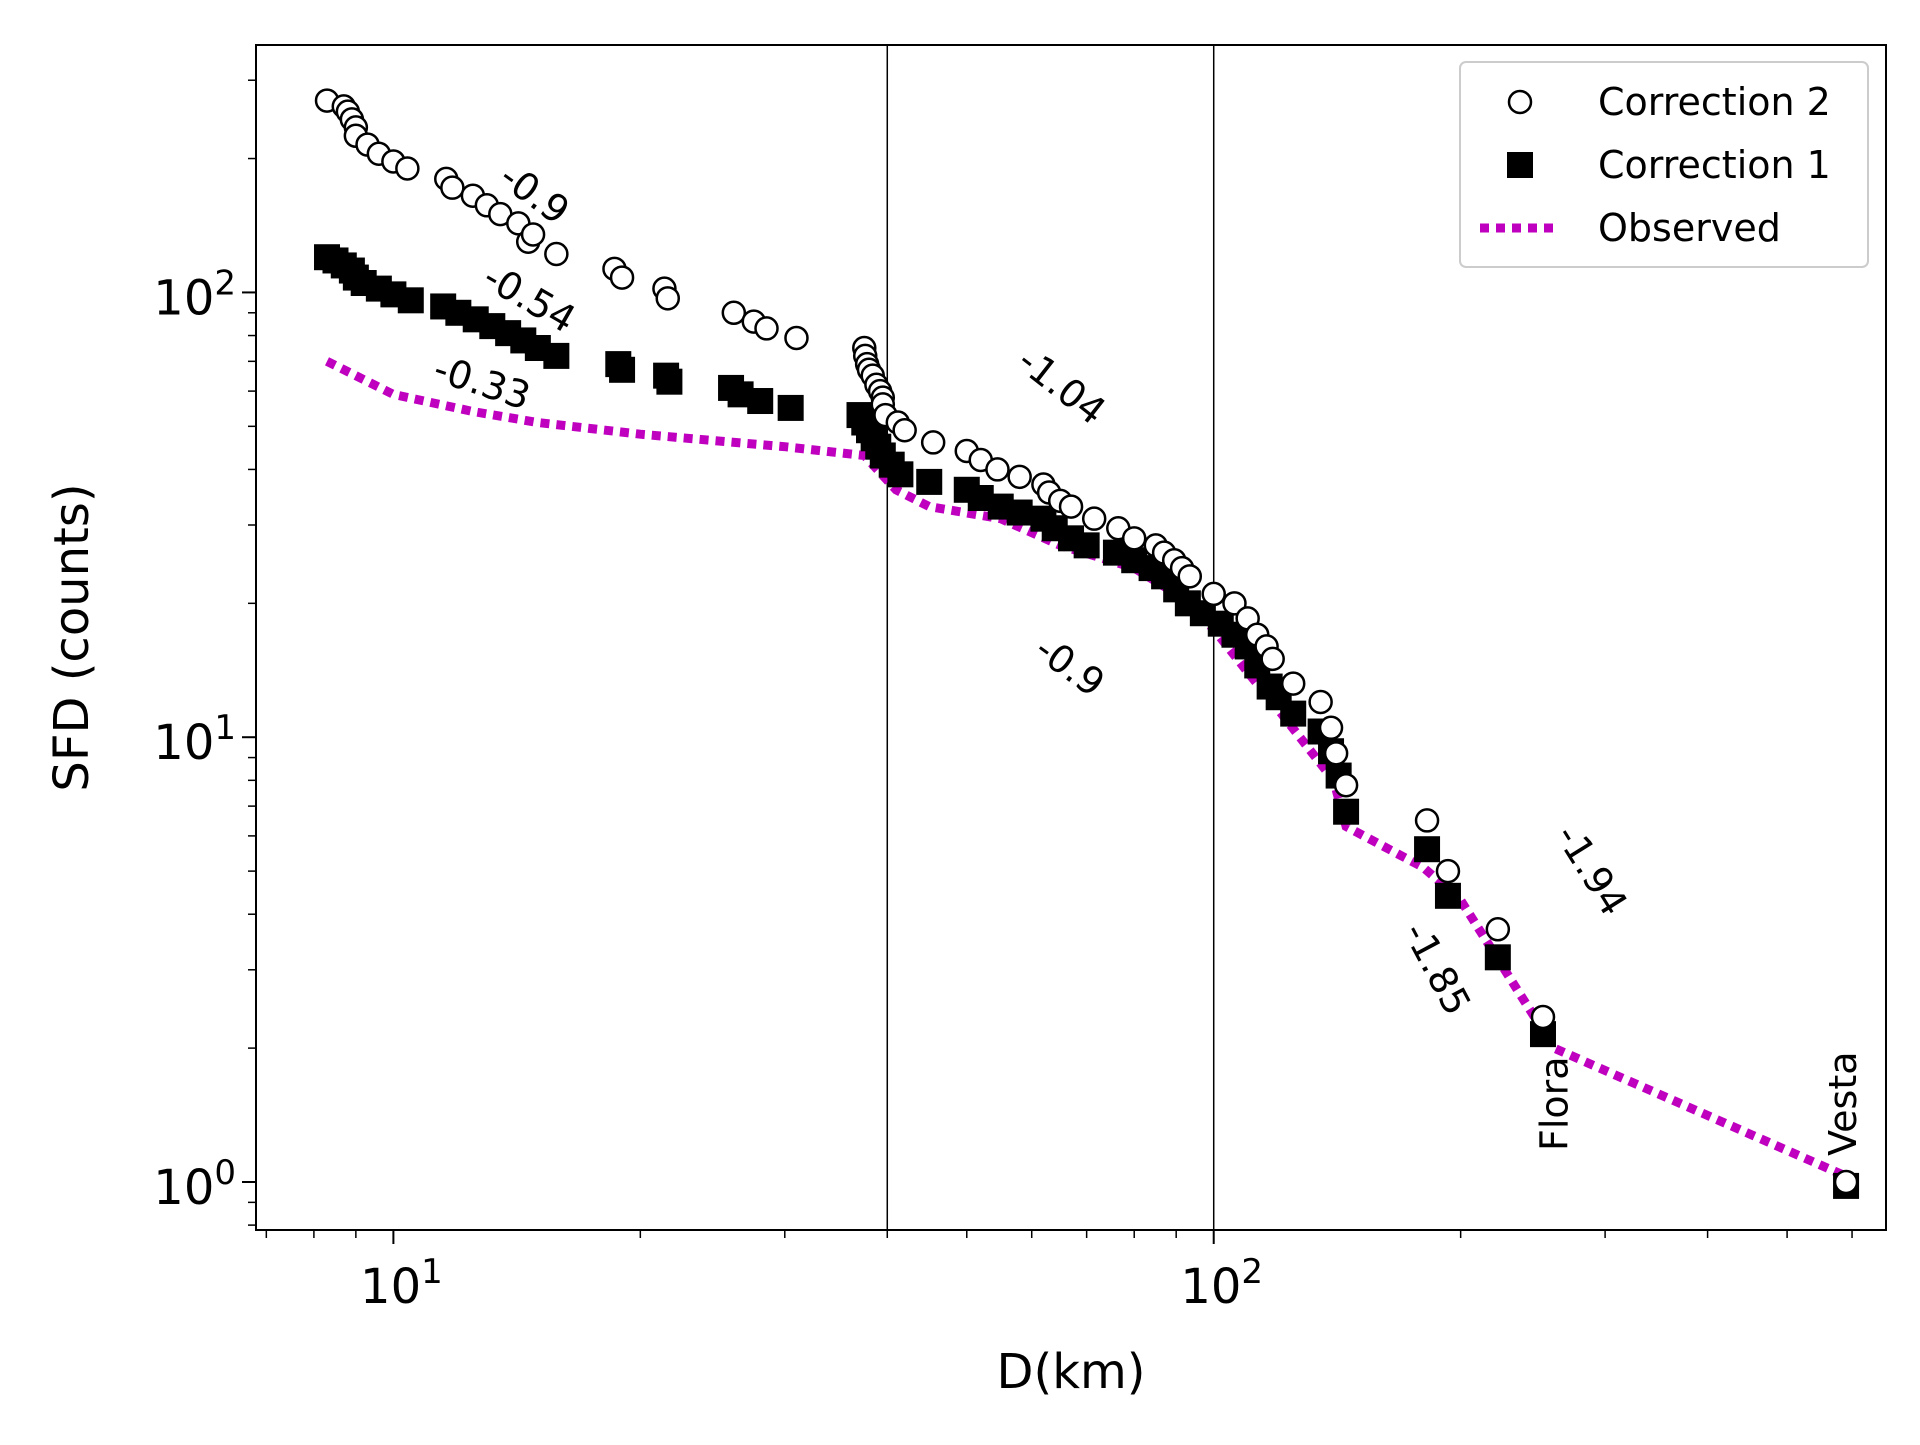 This screenshot has height=1445, width=1920. What do you see at coordinates (194, 739) in the screenshot?
I see `y-tick-label-1: 10¹` at bounding box center [194, 739].